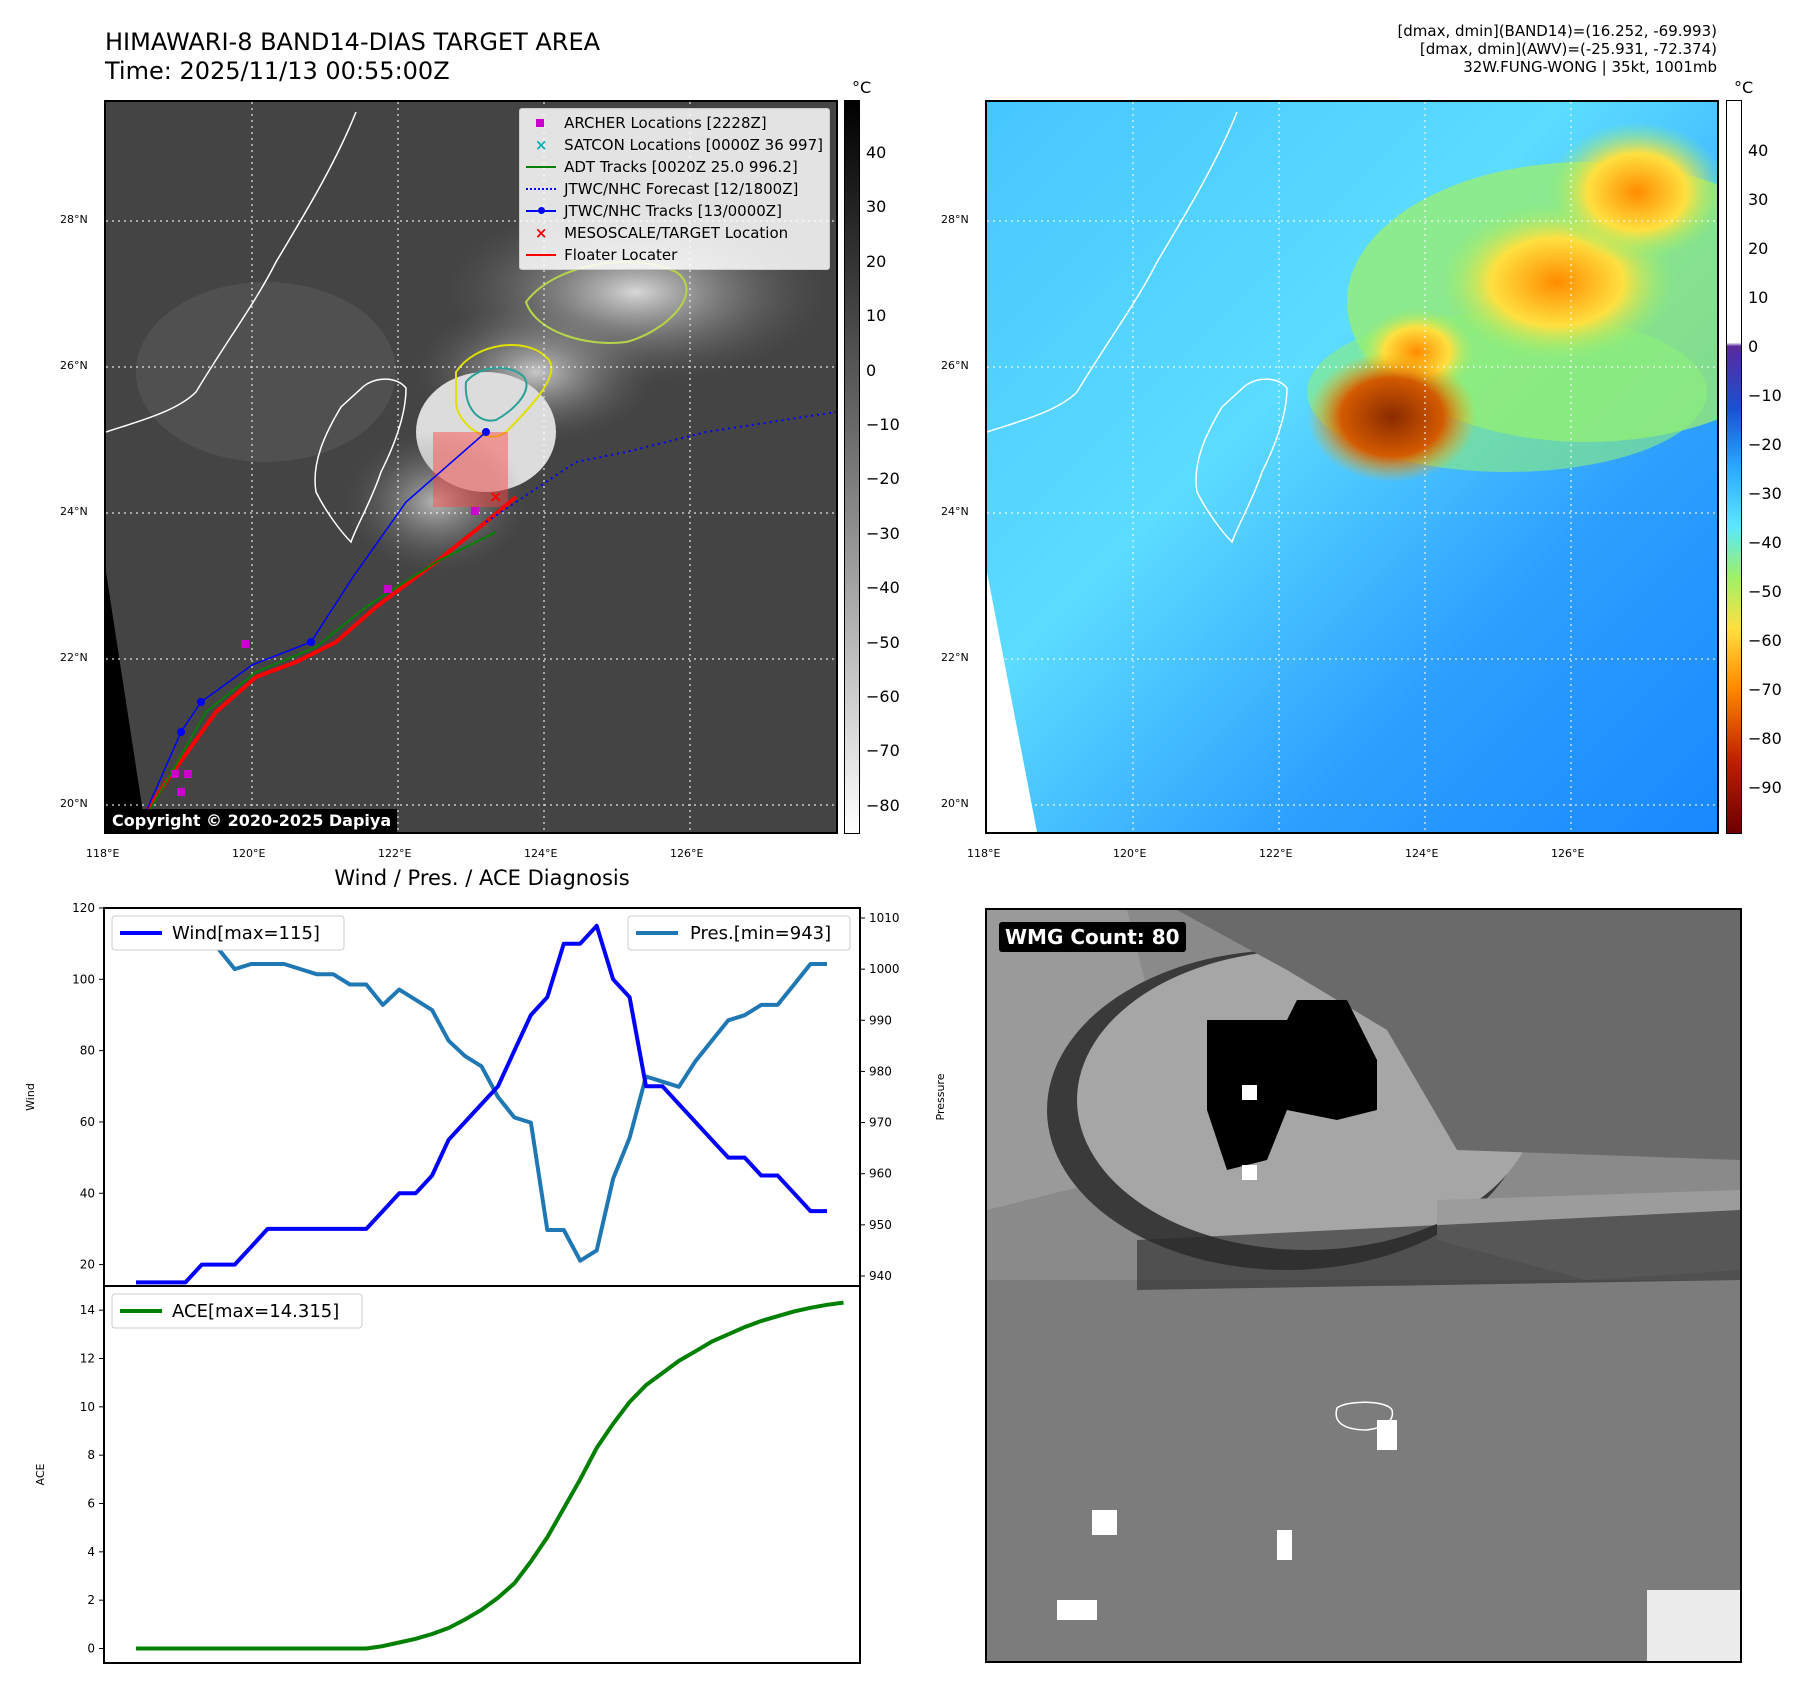  Describe the element at coordinates (1092, 937) in the screenshot. I see `wmg-count-badge: WMG Count: 80` at that location.